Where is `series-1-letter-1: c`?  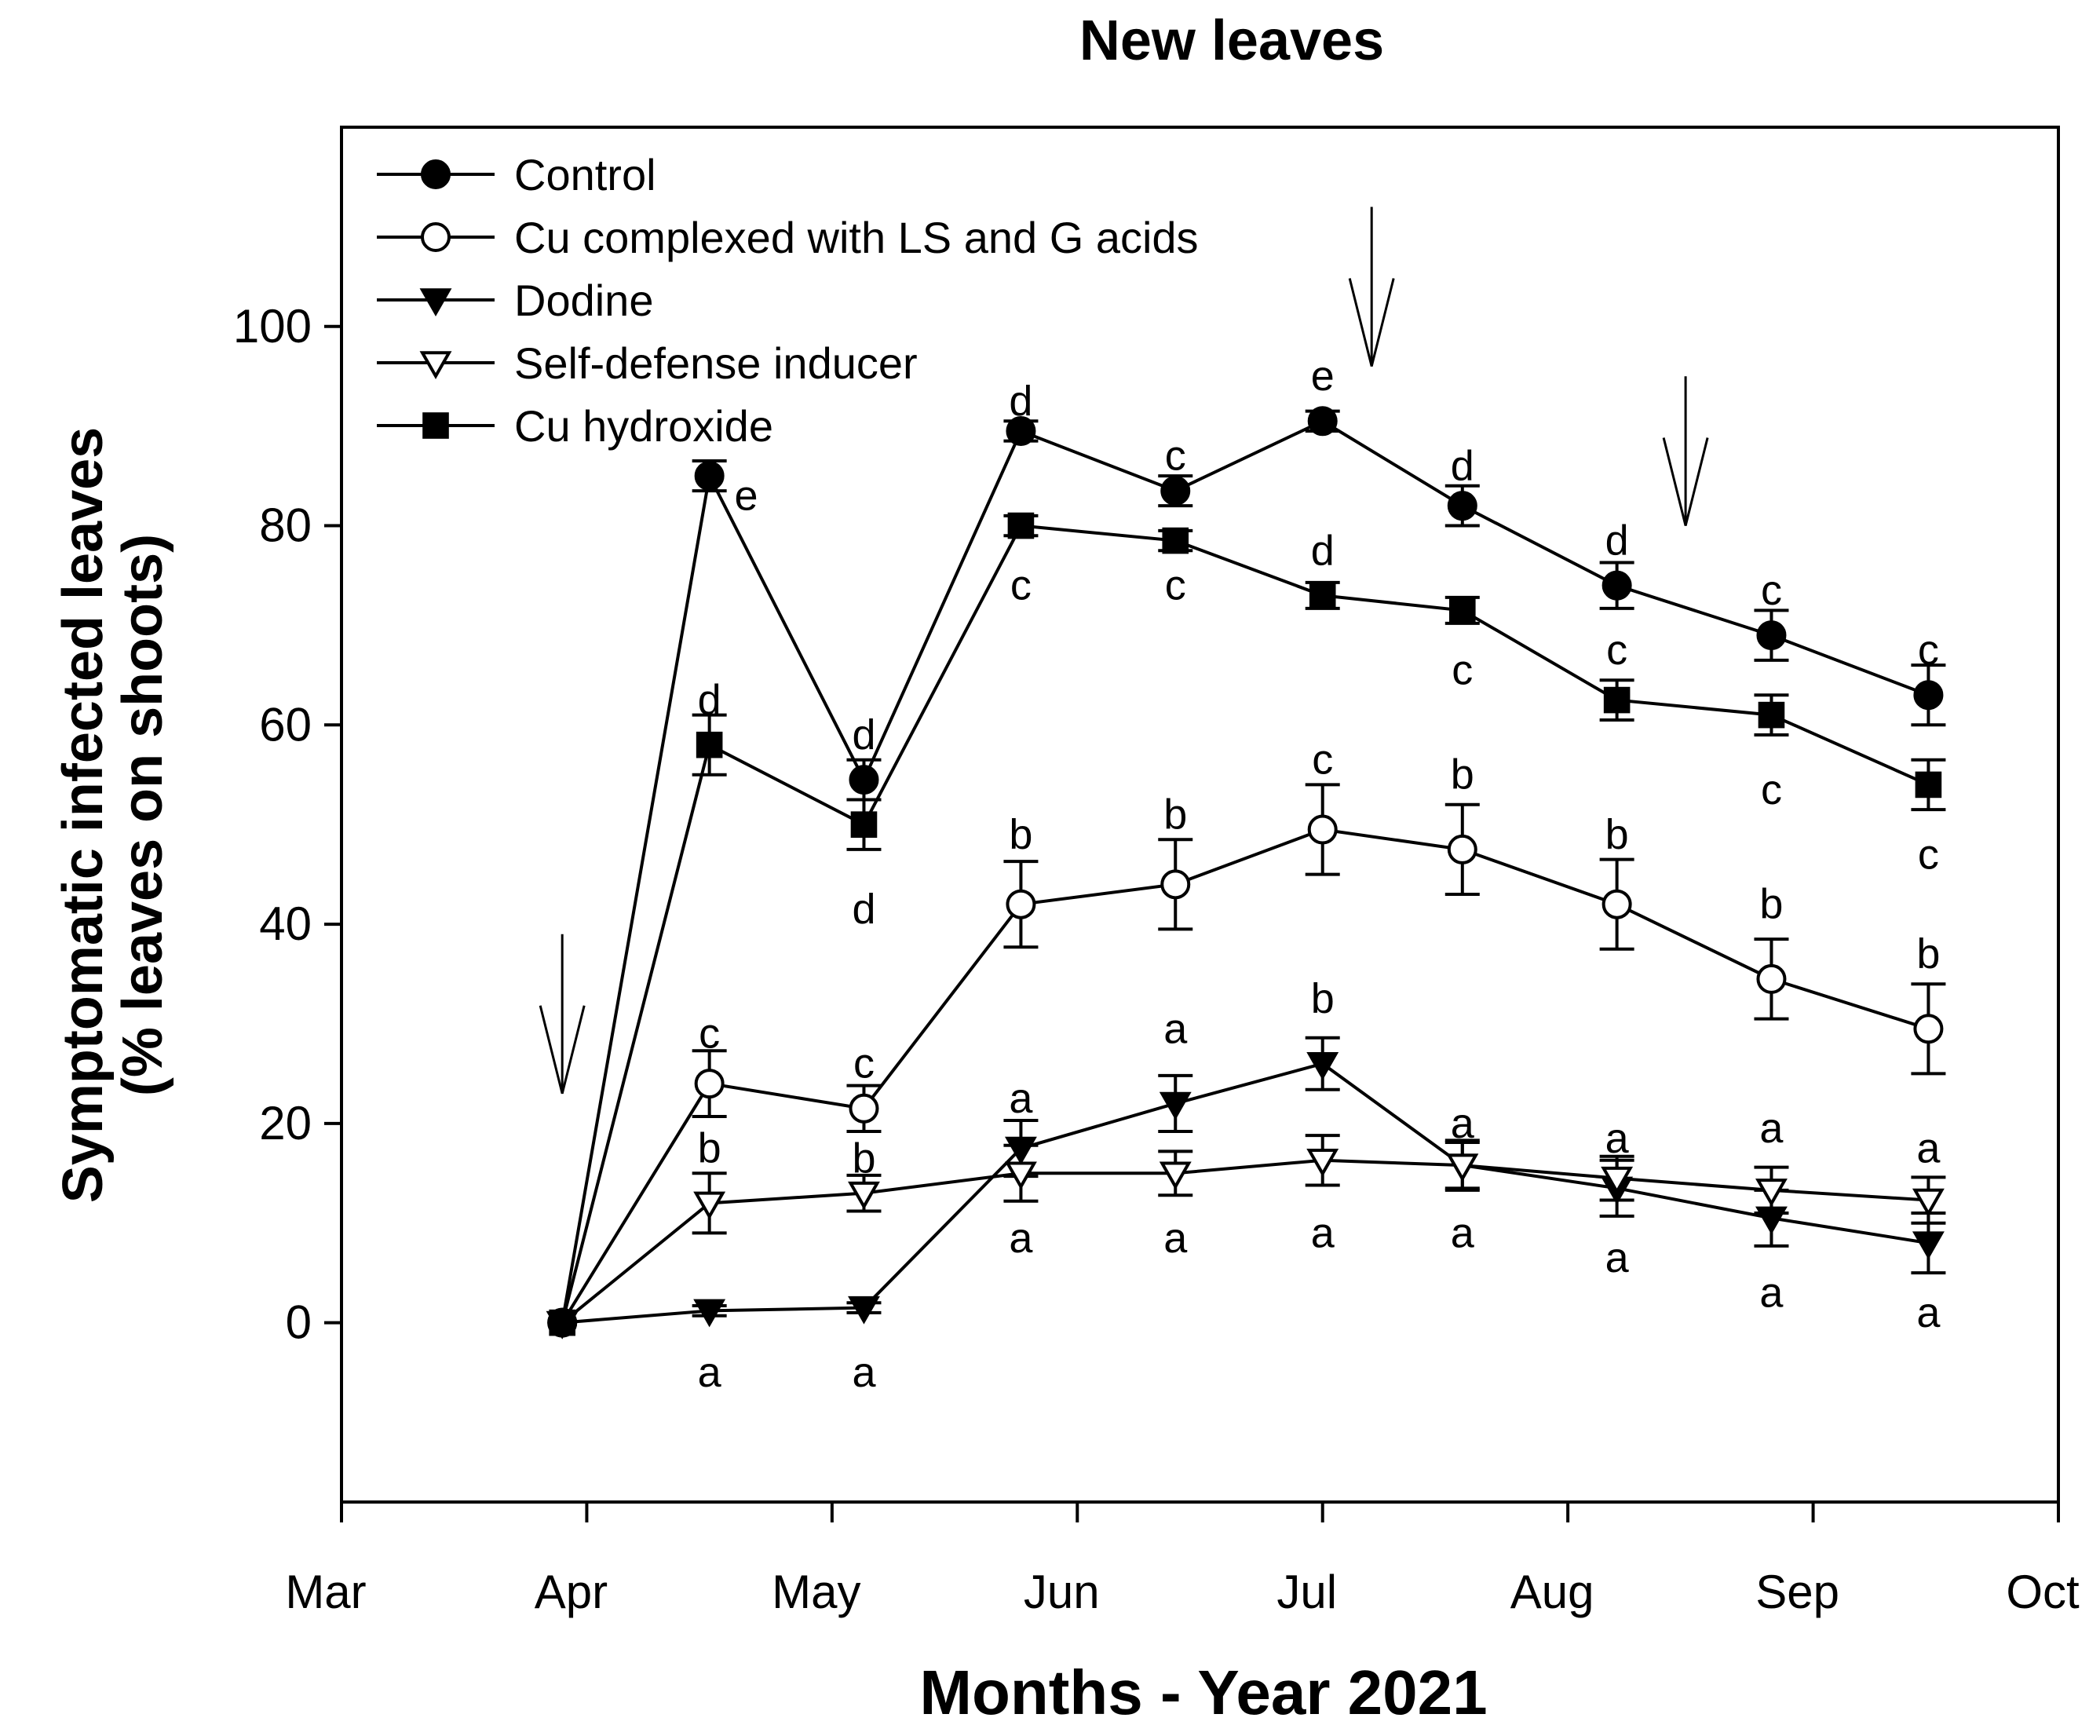 series-1-letter-1: c is located at coordinates (864, 1063).